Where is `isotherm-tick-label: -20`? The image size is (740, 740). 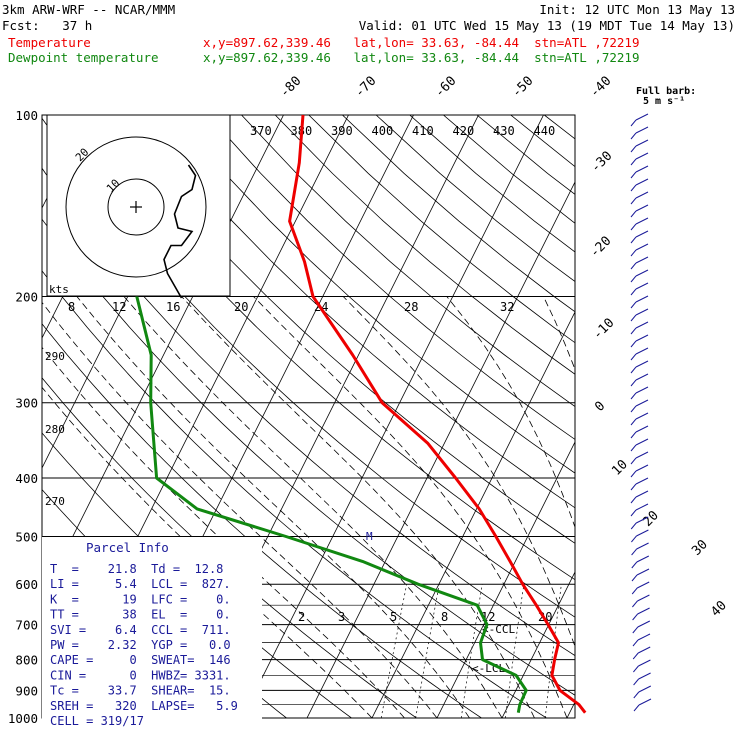 isotherm-tick-label: -20 is located at coordinates (600, 247).